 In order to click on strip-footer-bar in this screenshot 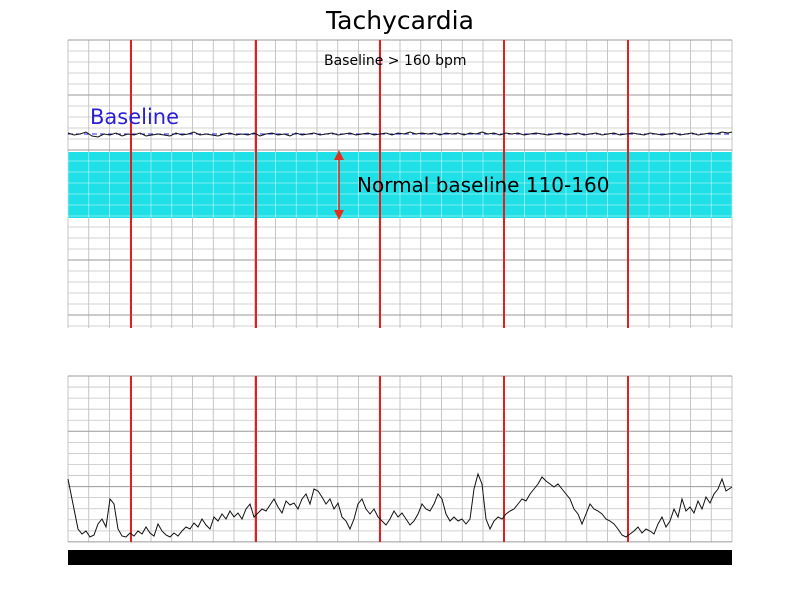, I will do `click(400, 557)`.